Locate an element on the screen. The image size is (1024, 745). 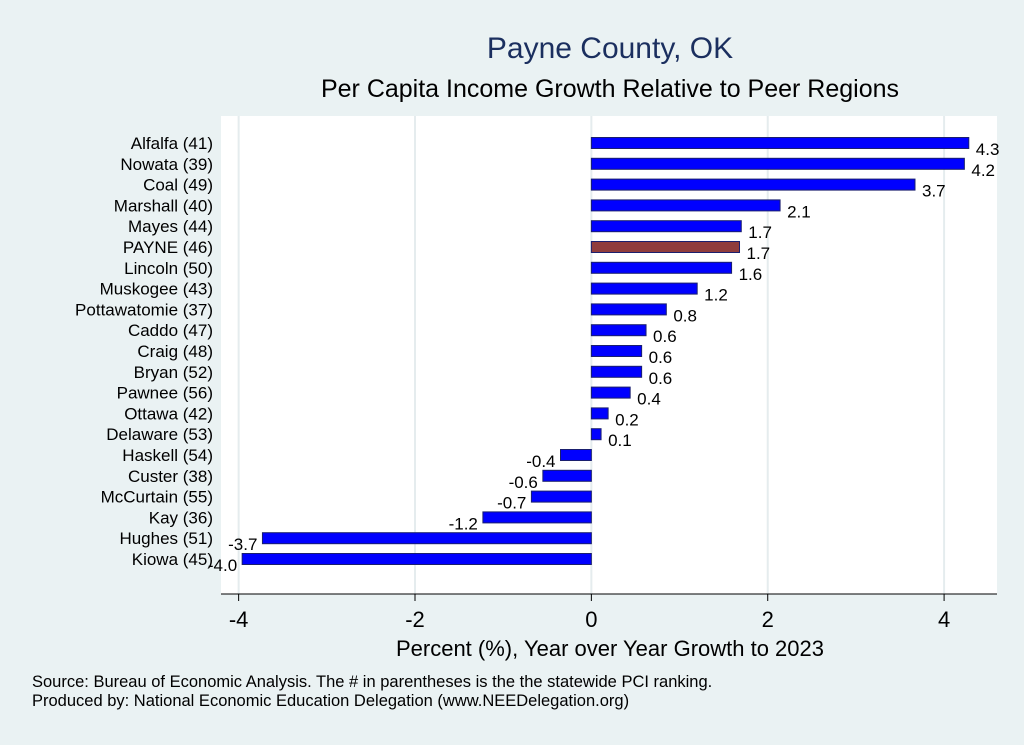
category-label: Ottawa (42) is located at coordinates (168, 413).